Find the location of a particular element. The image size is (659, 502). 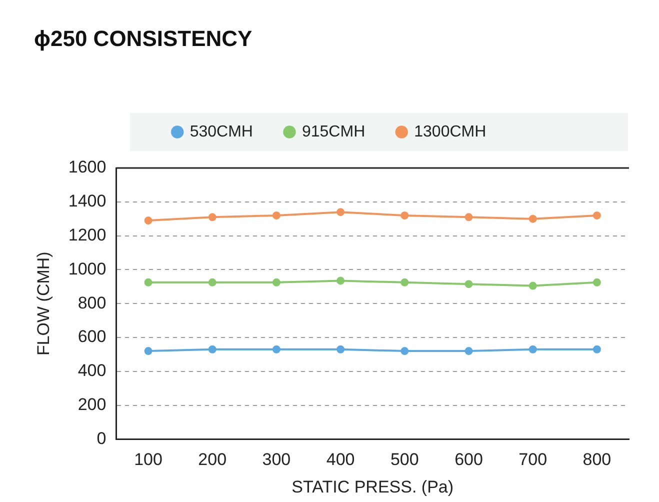

y-tick-label: 200 is located at coordinates (92, 404).